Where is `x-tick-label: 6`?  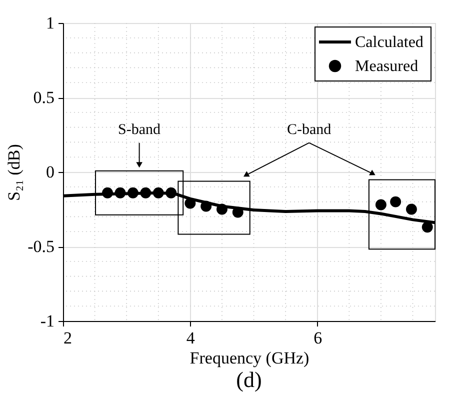 x-tick-label: 6 is located at coordinates (318, 338).